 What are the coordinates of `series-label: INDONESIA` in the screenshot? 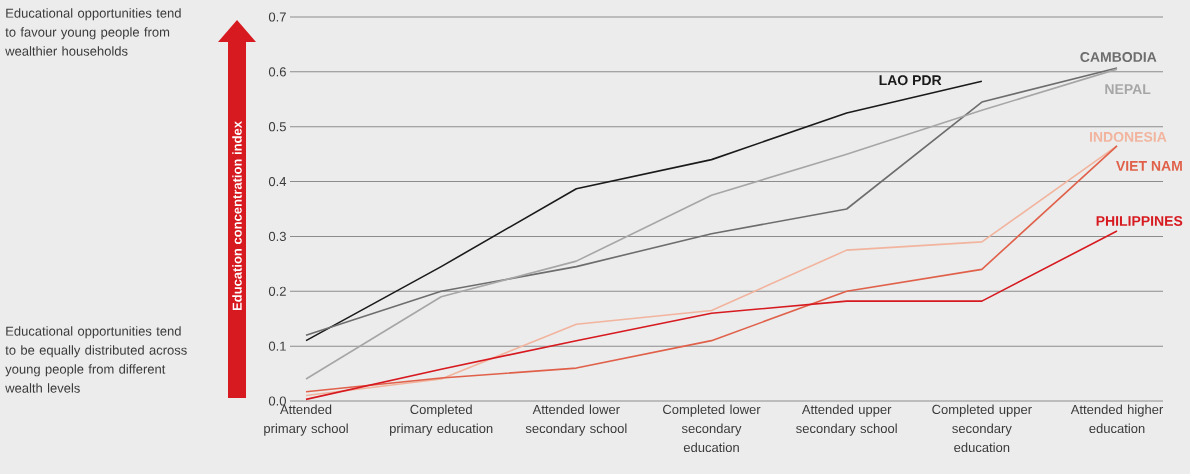 It's located at (1128, 136).